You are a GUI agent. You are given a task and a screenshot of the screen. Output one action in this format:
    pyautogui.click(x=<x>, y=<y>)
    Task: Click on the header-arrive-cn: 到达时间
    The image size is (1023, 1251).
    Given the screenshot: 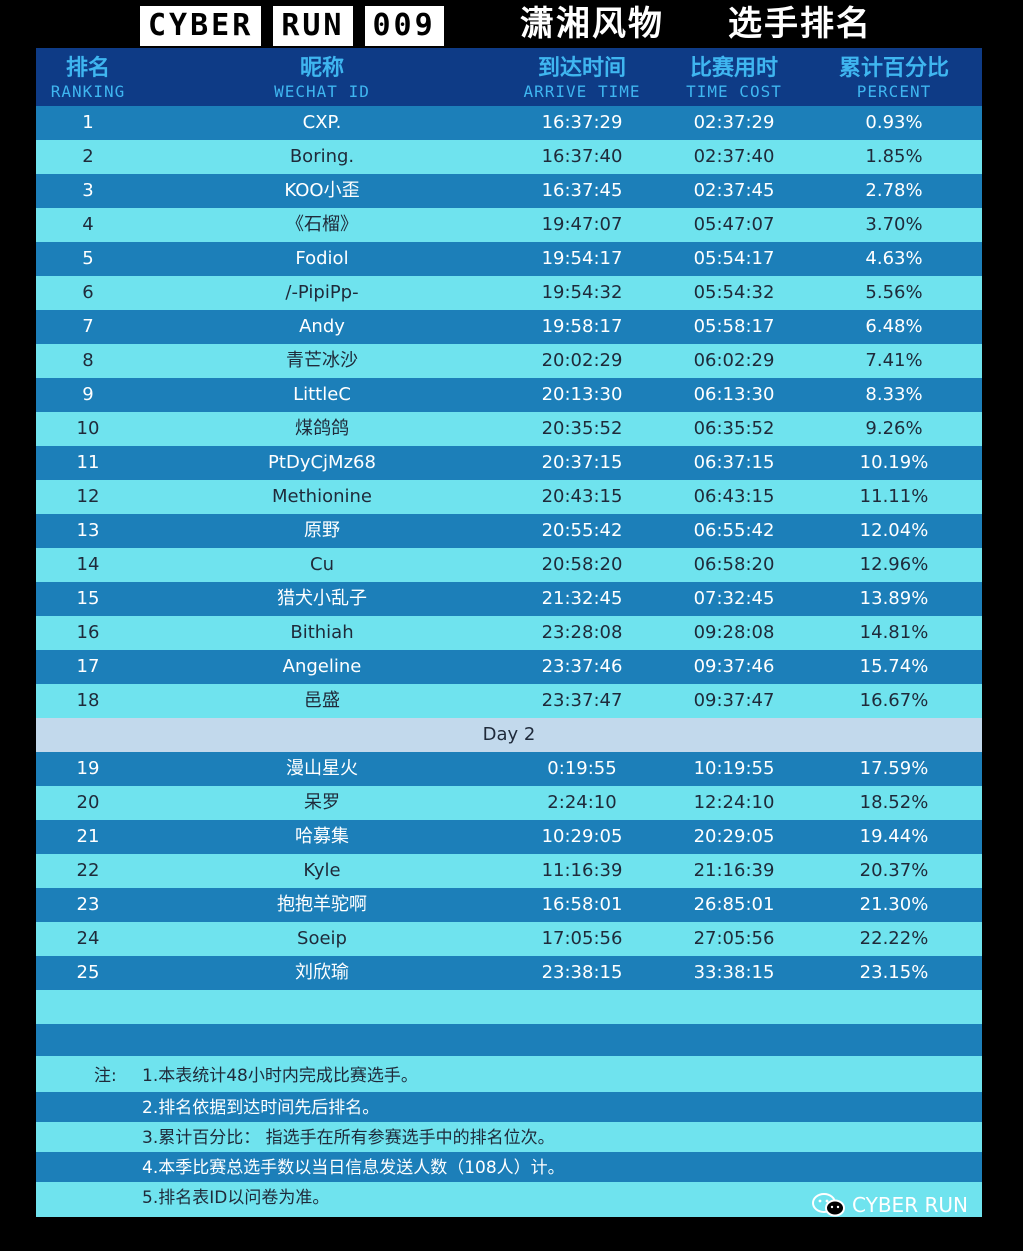 What is the action you would take?
    pyautogui.click(x=581, y=68)
    